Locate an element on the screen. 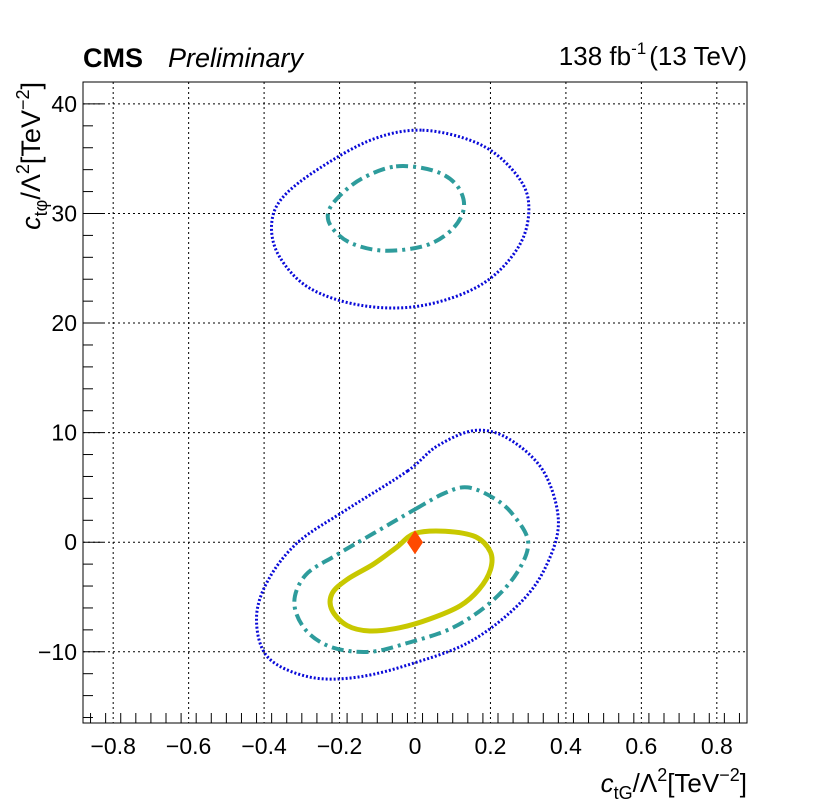 This screenshot has height=806, width=830. best-fit-marker is located at coordinates (415, 542).